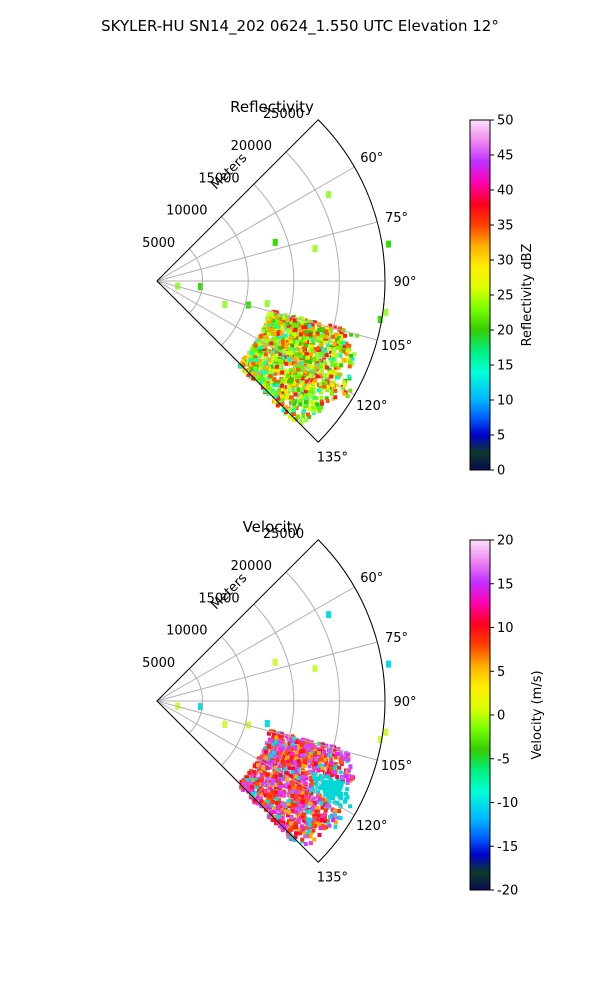 The height and width of the screenshot is (1000, 600). I want to click on azimuth-spoke, so click(255, 224).